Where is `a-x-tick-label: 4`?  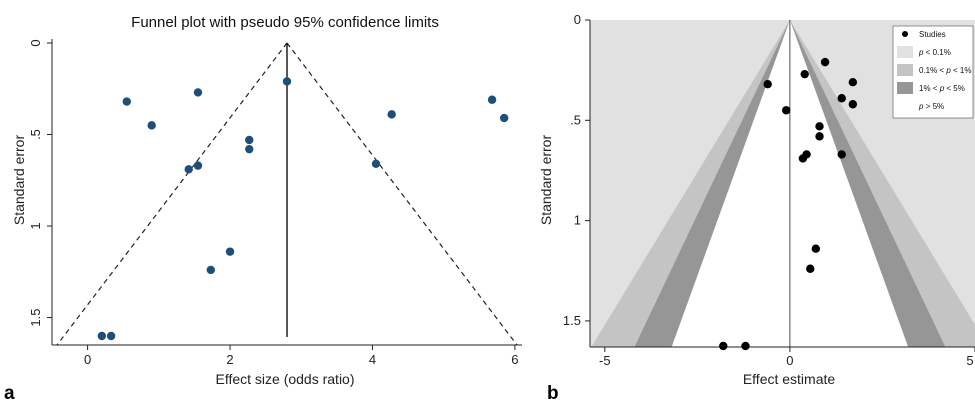
a-x-tick-label: 4 is located at coordinates (372, 359).